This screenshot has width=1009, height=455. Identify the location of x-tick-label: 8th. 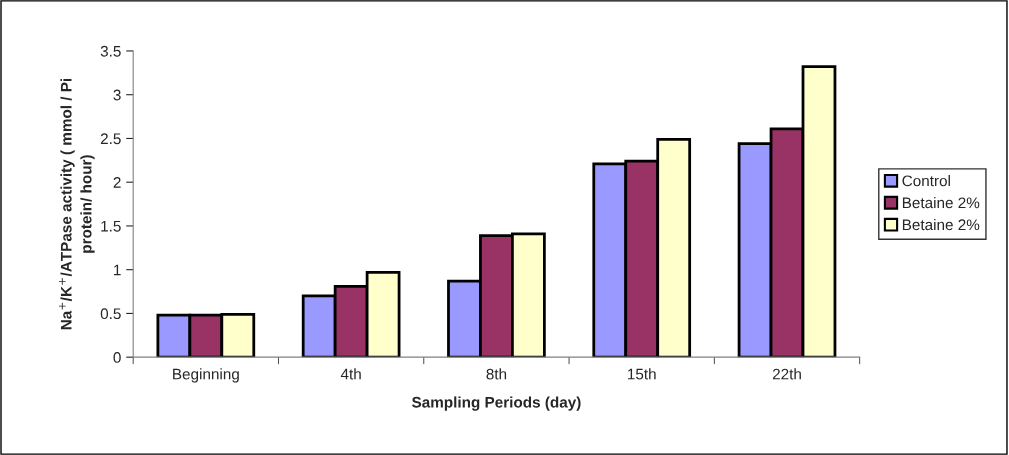
(496, 374).